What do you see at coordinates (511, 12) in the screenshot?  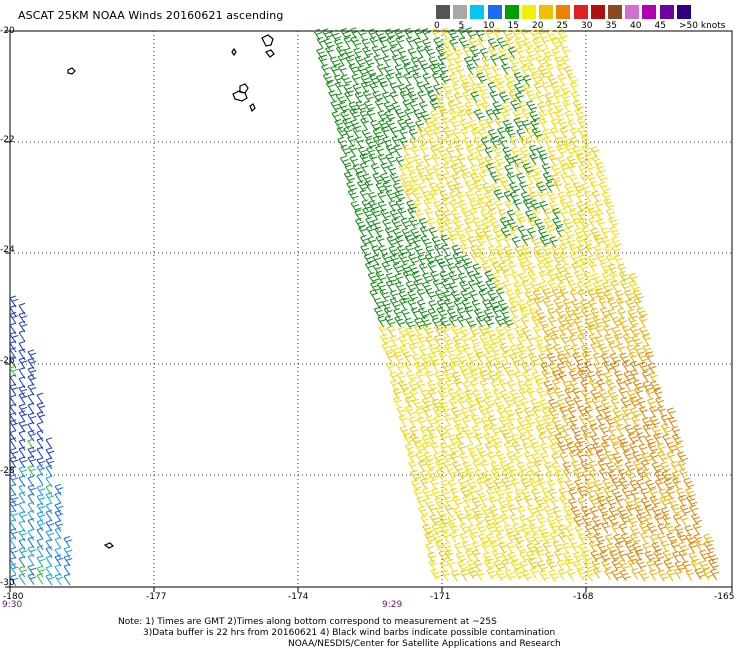 I see `legend-swatch` at bounding box center [511, 12].